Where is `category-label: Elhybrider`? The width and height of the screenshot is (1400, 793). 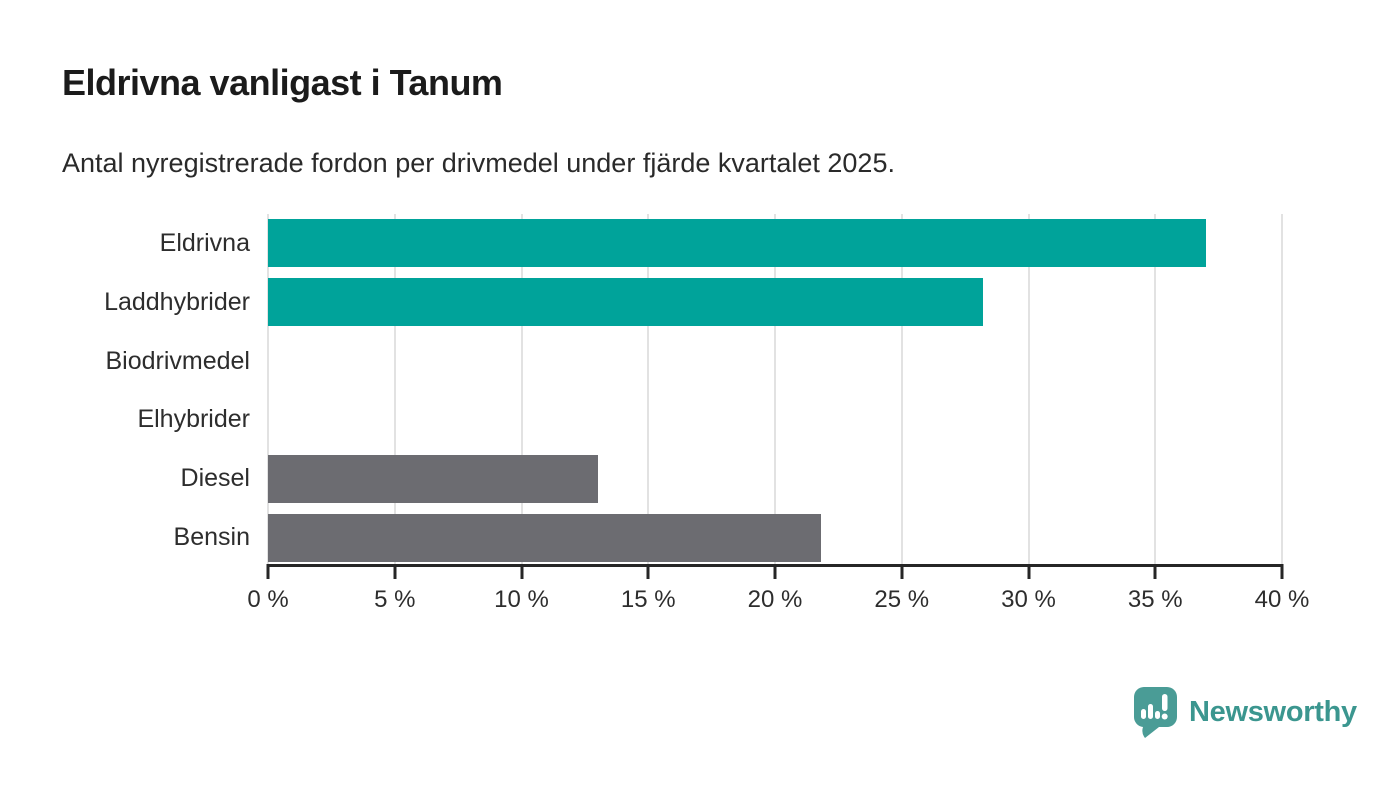
category-label: Elhybrider is located at coordinates (193, 419).